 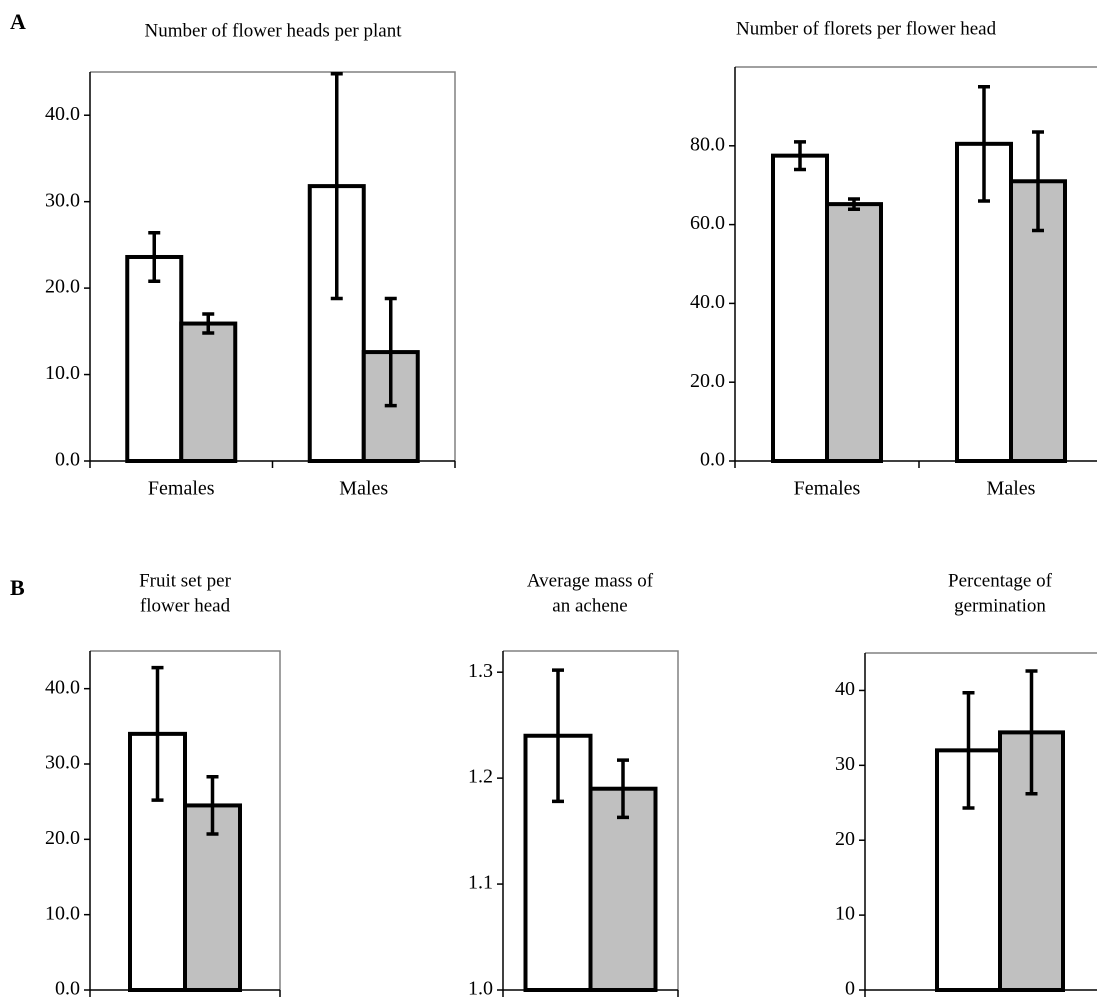 I want to click on chart-title: Percentage of, so click(x=1000, y=580).